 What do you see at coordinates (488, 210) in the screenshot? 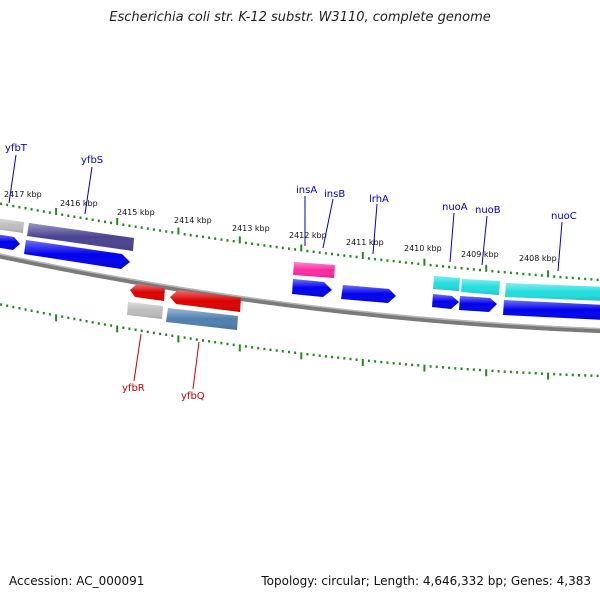
I see `gene-label-nuoB: nuoB` at bounding box center [488, 210].